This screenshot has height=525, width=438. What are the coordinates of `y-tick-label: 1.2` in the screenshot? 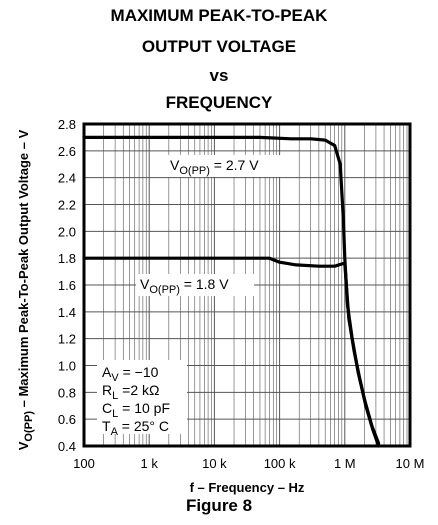 It's located at (67, 339).